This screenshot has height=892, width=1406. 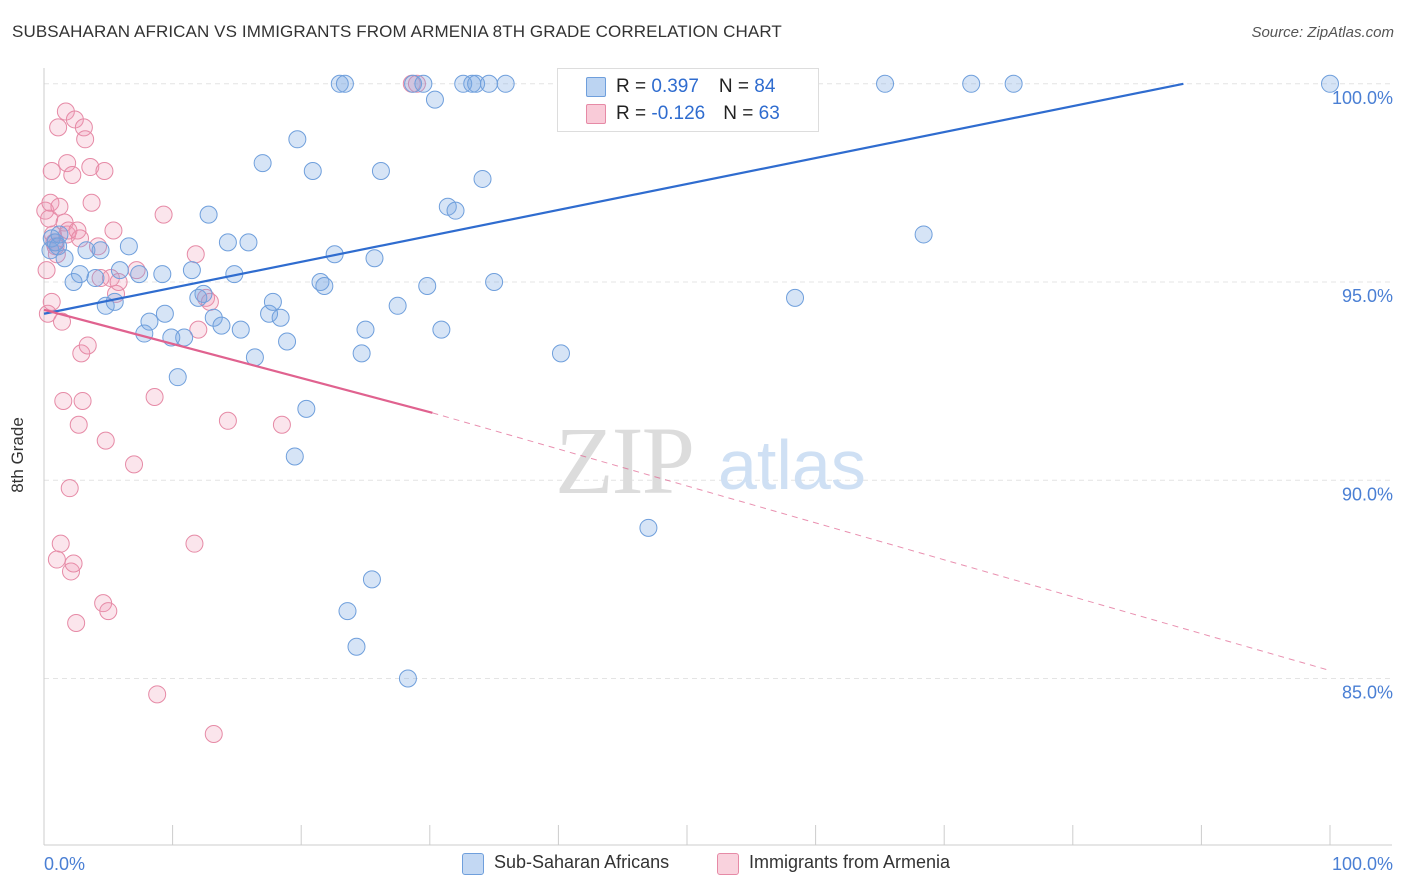 What do you see at coordinates (1367, 692) in the screenshot?
I see `y-tick-label: 85.0%` at bounding box center [1367, 692].